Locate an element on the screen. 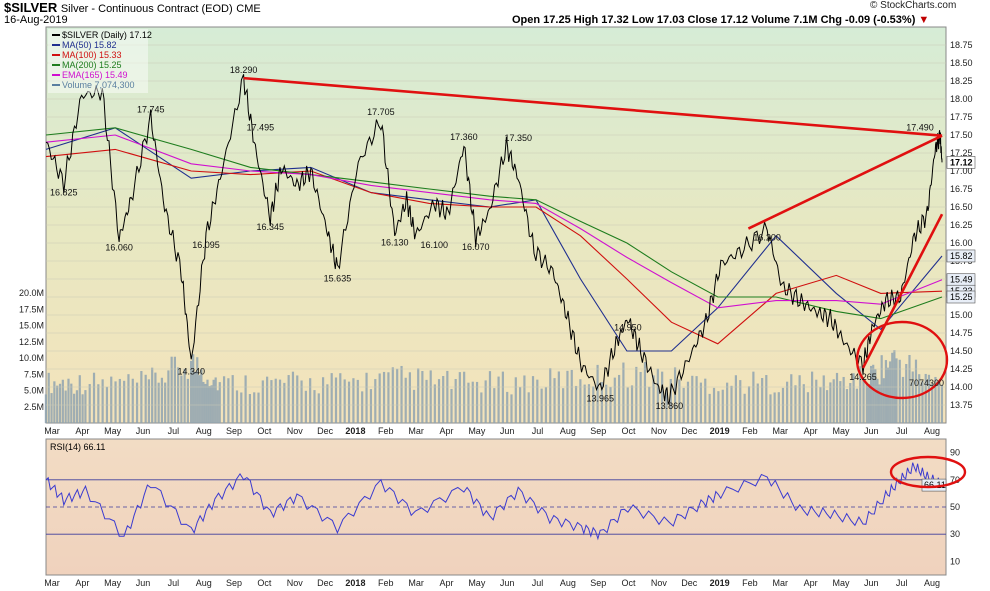  x-tick-label: Jun is located at coordinates (507, 431).